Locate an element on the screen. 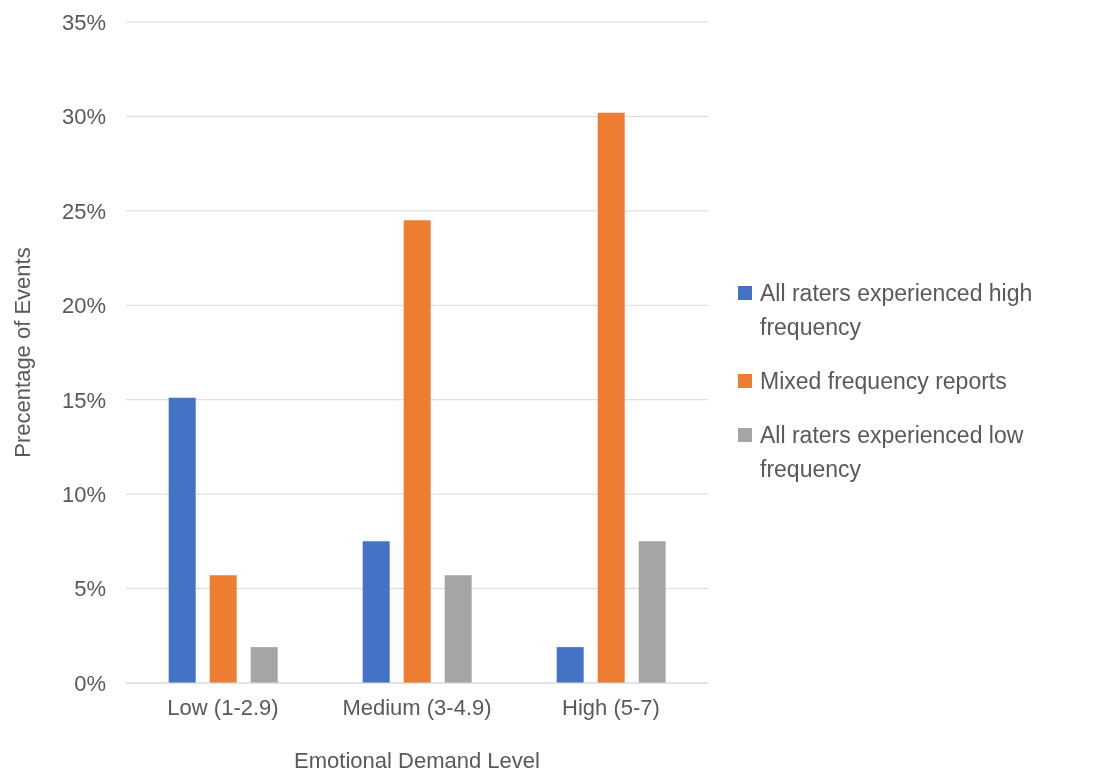  legend-label: All raters experienced high frequency is located at coordinates (897, 310).